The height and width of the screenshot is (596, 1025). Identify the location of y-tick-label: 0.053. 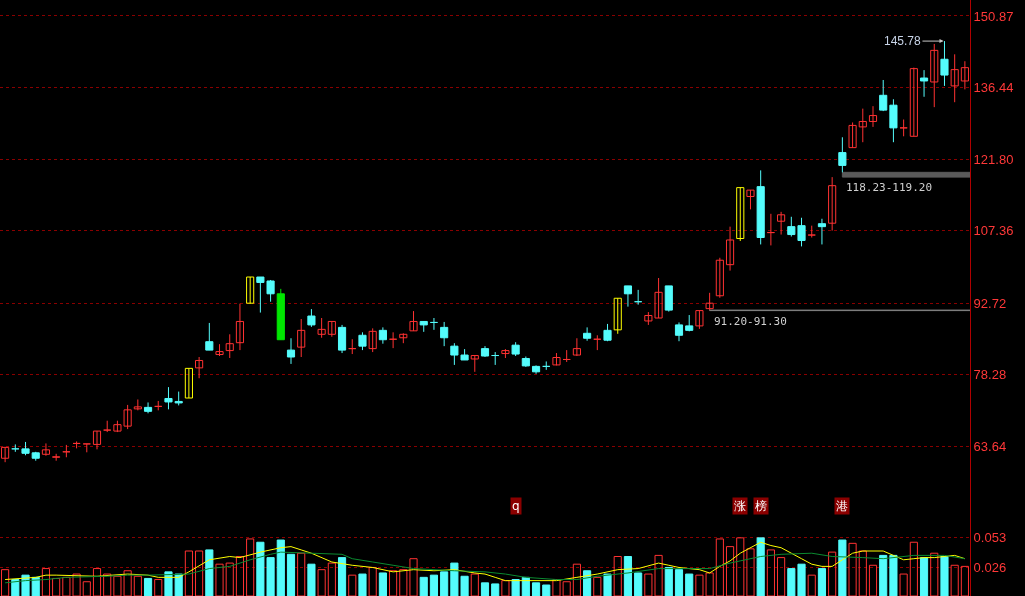
(990, 538).